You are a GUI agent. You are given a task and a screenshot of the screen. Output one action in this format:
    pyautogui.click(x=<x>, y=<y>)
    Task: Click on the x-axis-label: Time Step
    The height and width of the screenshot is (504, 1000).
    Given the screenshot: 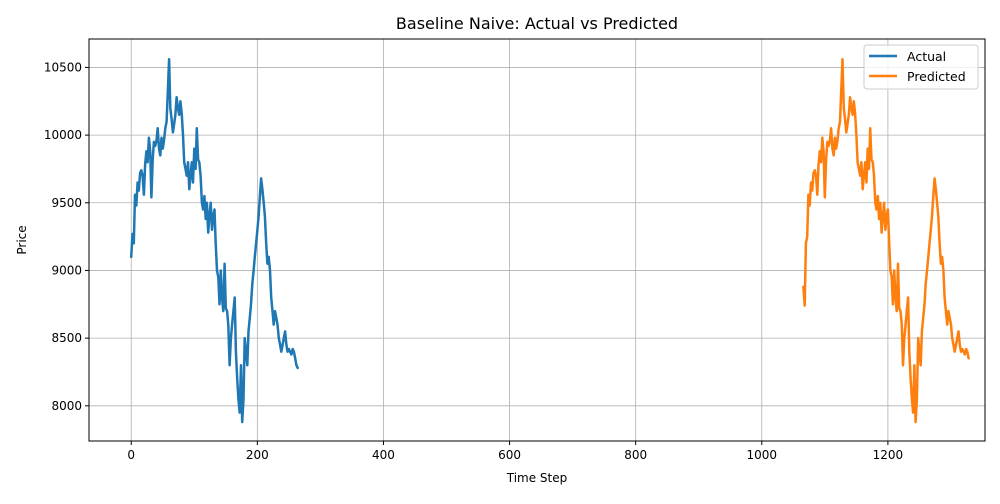 What is the action you would take?
    pyautogui.click(x=537, y=478)
    